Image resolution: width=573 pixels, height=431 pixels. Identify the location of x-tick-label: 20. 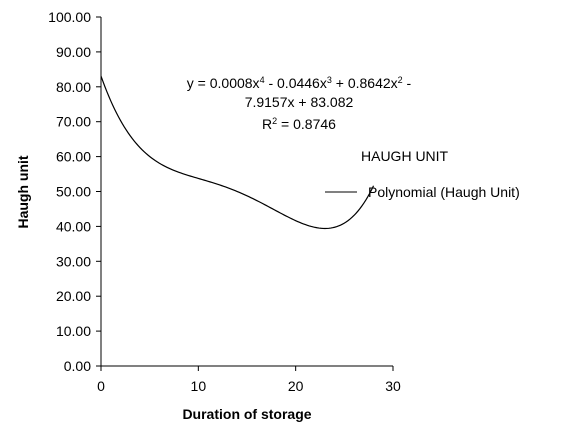
(296, 386).